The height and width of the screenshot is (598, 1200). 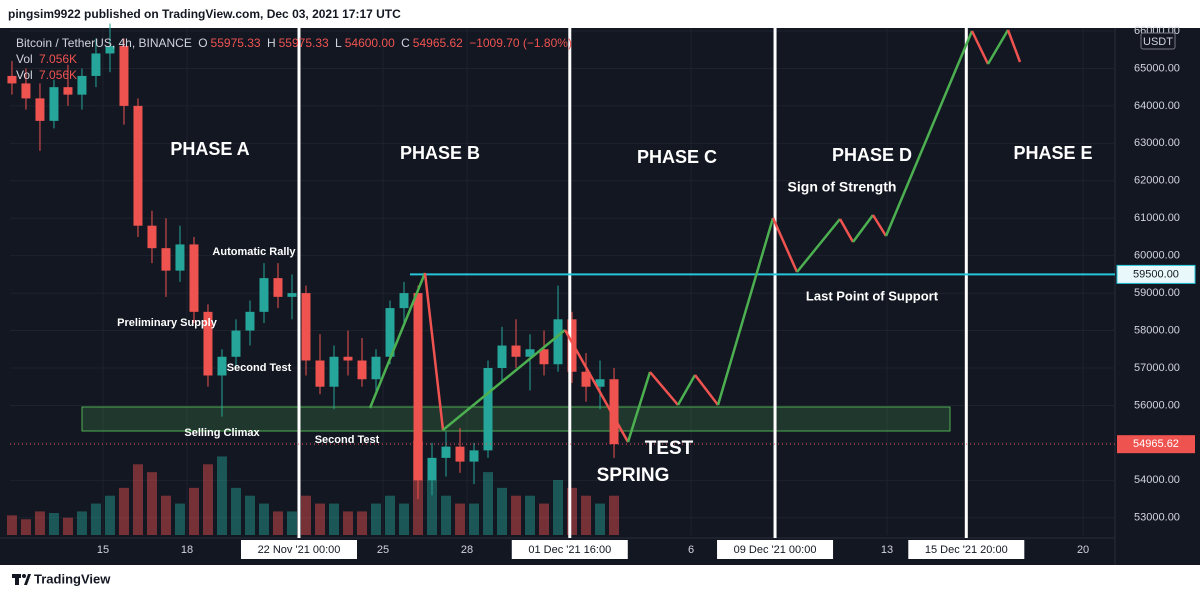 What do you see at coordinates (600, 14) in the screenshot?
I see `header-bar` at bounding box center [600, 14].